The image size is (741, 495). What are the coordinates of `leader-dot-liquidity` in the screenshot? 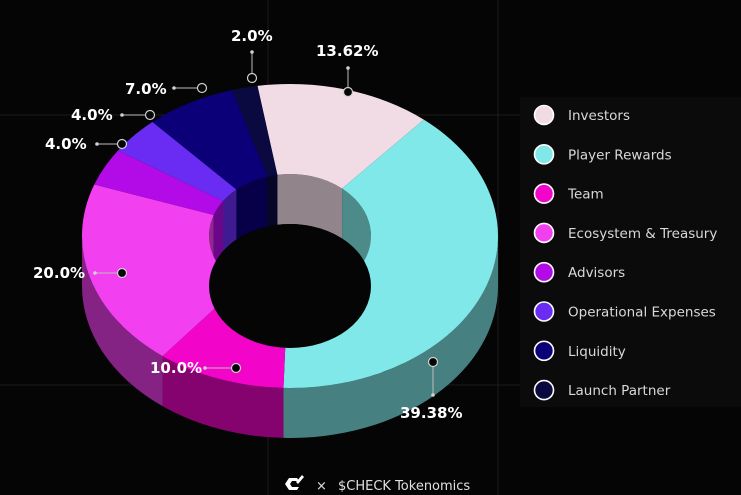 It's located at (202, 88).